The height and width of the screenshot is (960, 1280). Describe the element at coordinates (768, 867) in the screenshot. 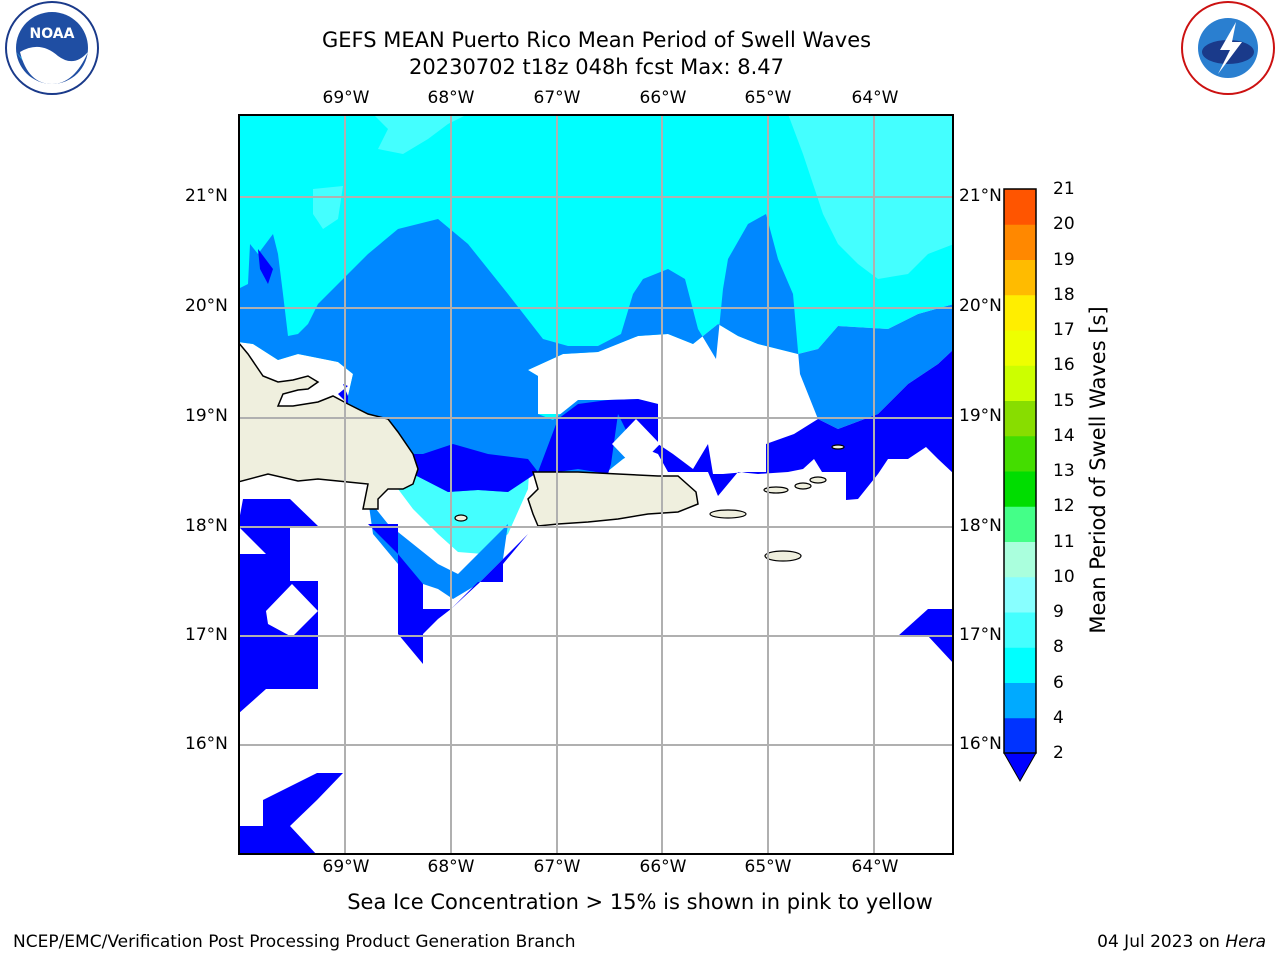

I see `lon-label-bottom: 65°W` at that location.